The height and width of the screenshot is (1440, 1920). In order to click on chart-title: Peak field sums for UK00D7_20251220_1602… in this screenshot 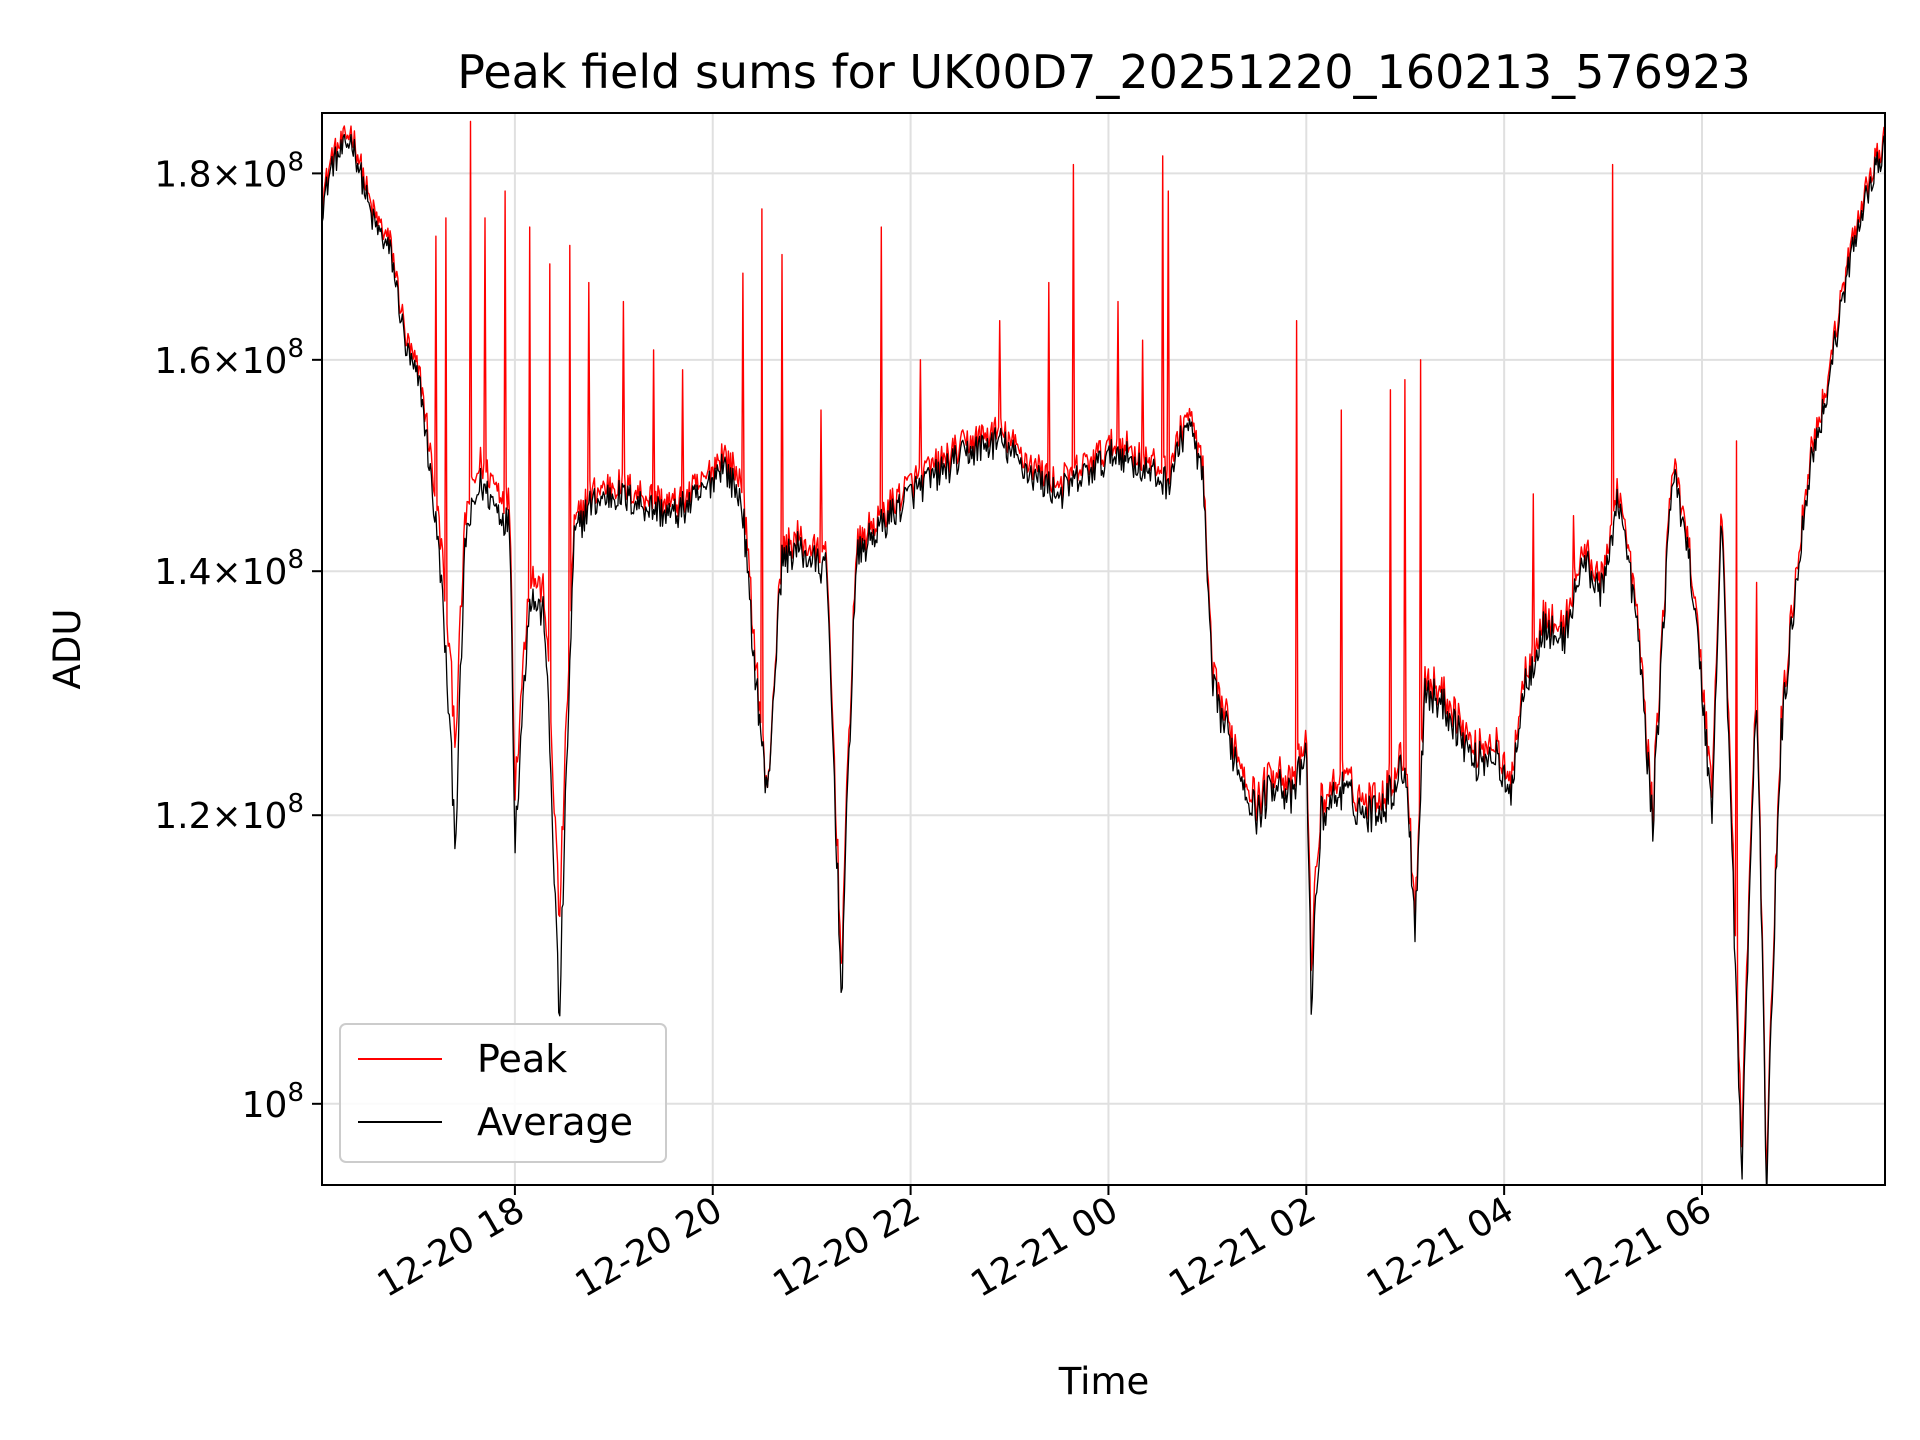, I will do `click(1104, 72)`.